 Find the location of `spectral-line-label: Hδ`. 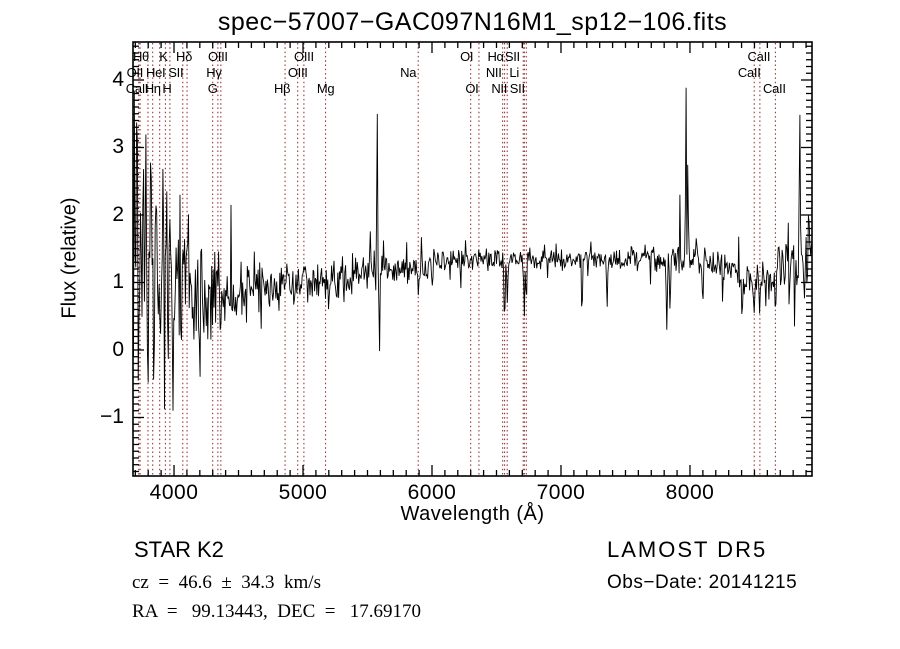

spectral-line-label: Hδ is located at coordinates (184, 56).